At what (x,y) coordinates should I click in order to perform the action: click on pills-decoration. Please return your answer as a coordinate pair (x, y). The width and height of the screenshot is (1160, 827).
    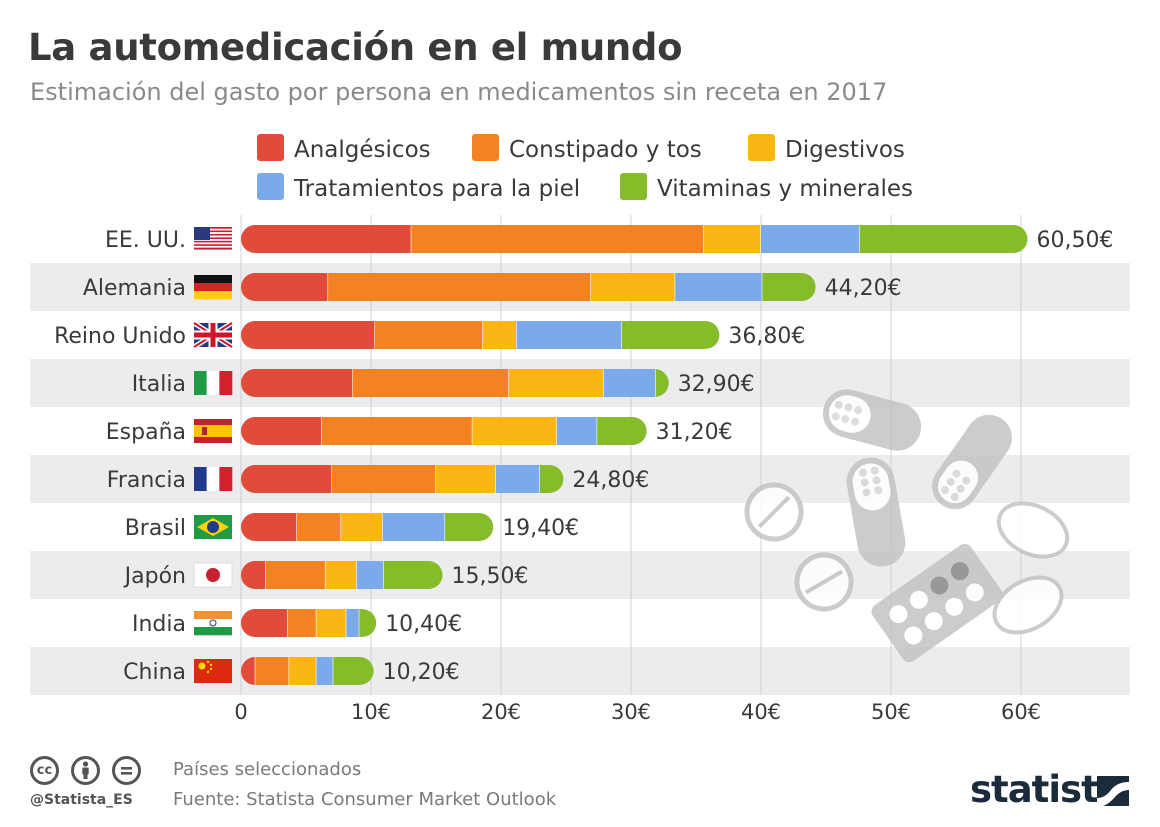
    Looking at the image, I should click on (907, 526).